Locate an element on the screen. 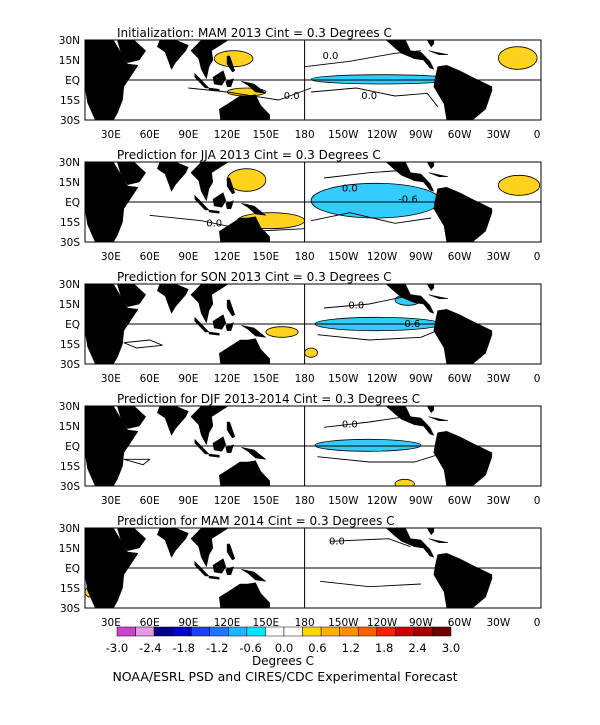  map-area: 0.0 0.0 0.0 is located at coordinates (313, 80).